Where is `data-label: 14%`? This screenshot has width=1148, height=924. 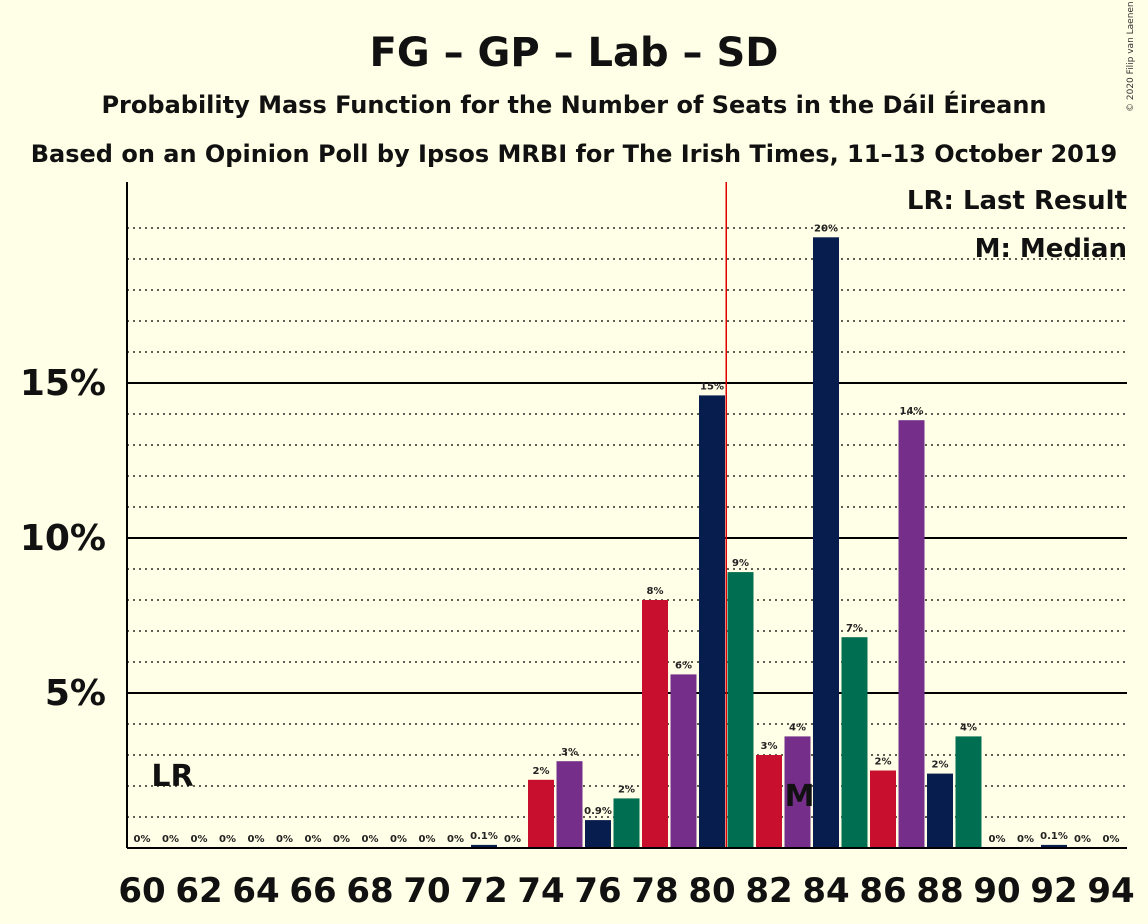
data-label: 14% is located at coordinates (912, 411).